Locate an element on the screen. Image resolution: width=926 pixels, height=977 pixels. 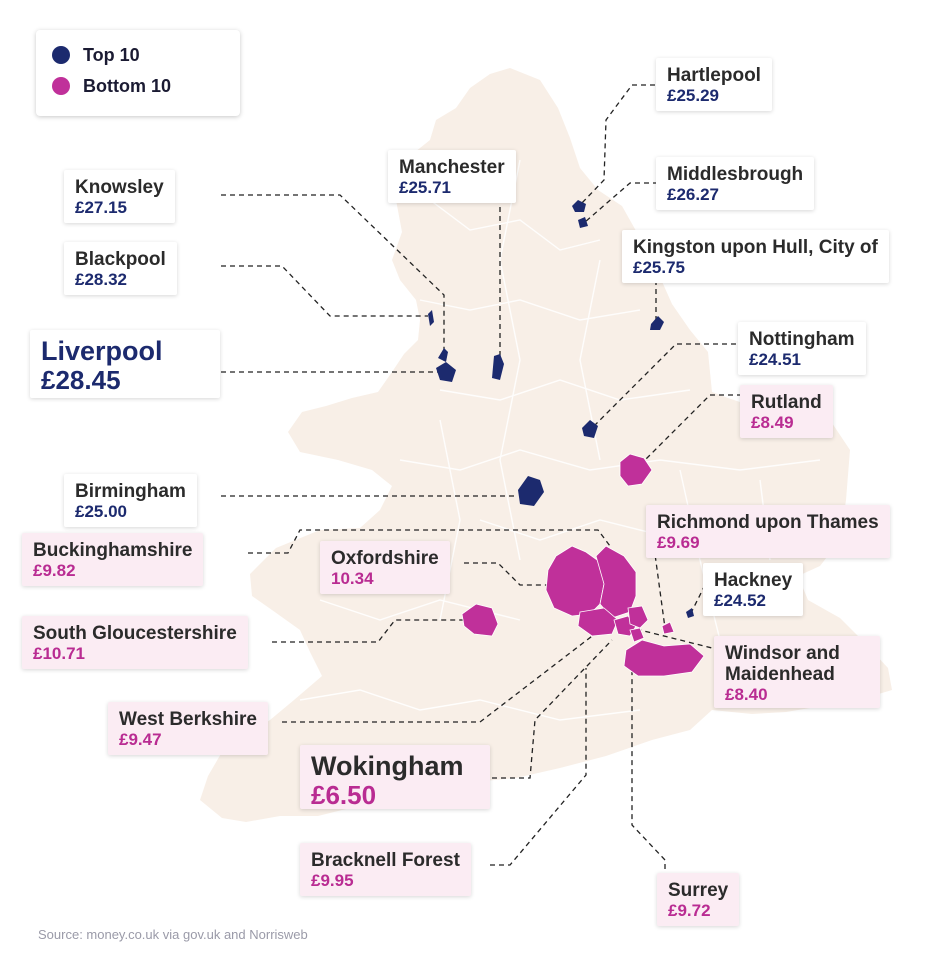
label-name: Surrey is located at coordinates (698, 890).